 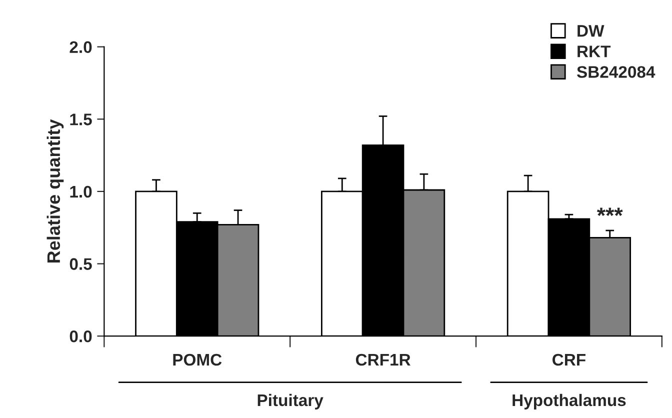 I want to click on annotation: ***, so click(x=609, y=212).